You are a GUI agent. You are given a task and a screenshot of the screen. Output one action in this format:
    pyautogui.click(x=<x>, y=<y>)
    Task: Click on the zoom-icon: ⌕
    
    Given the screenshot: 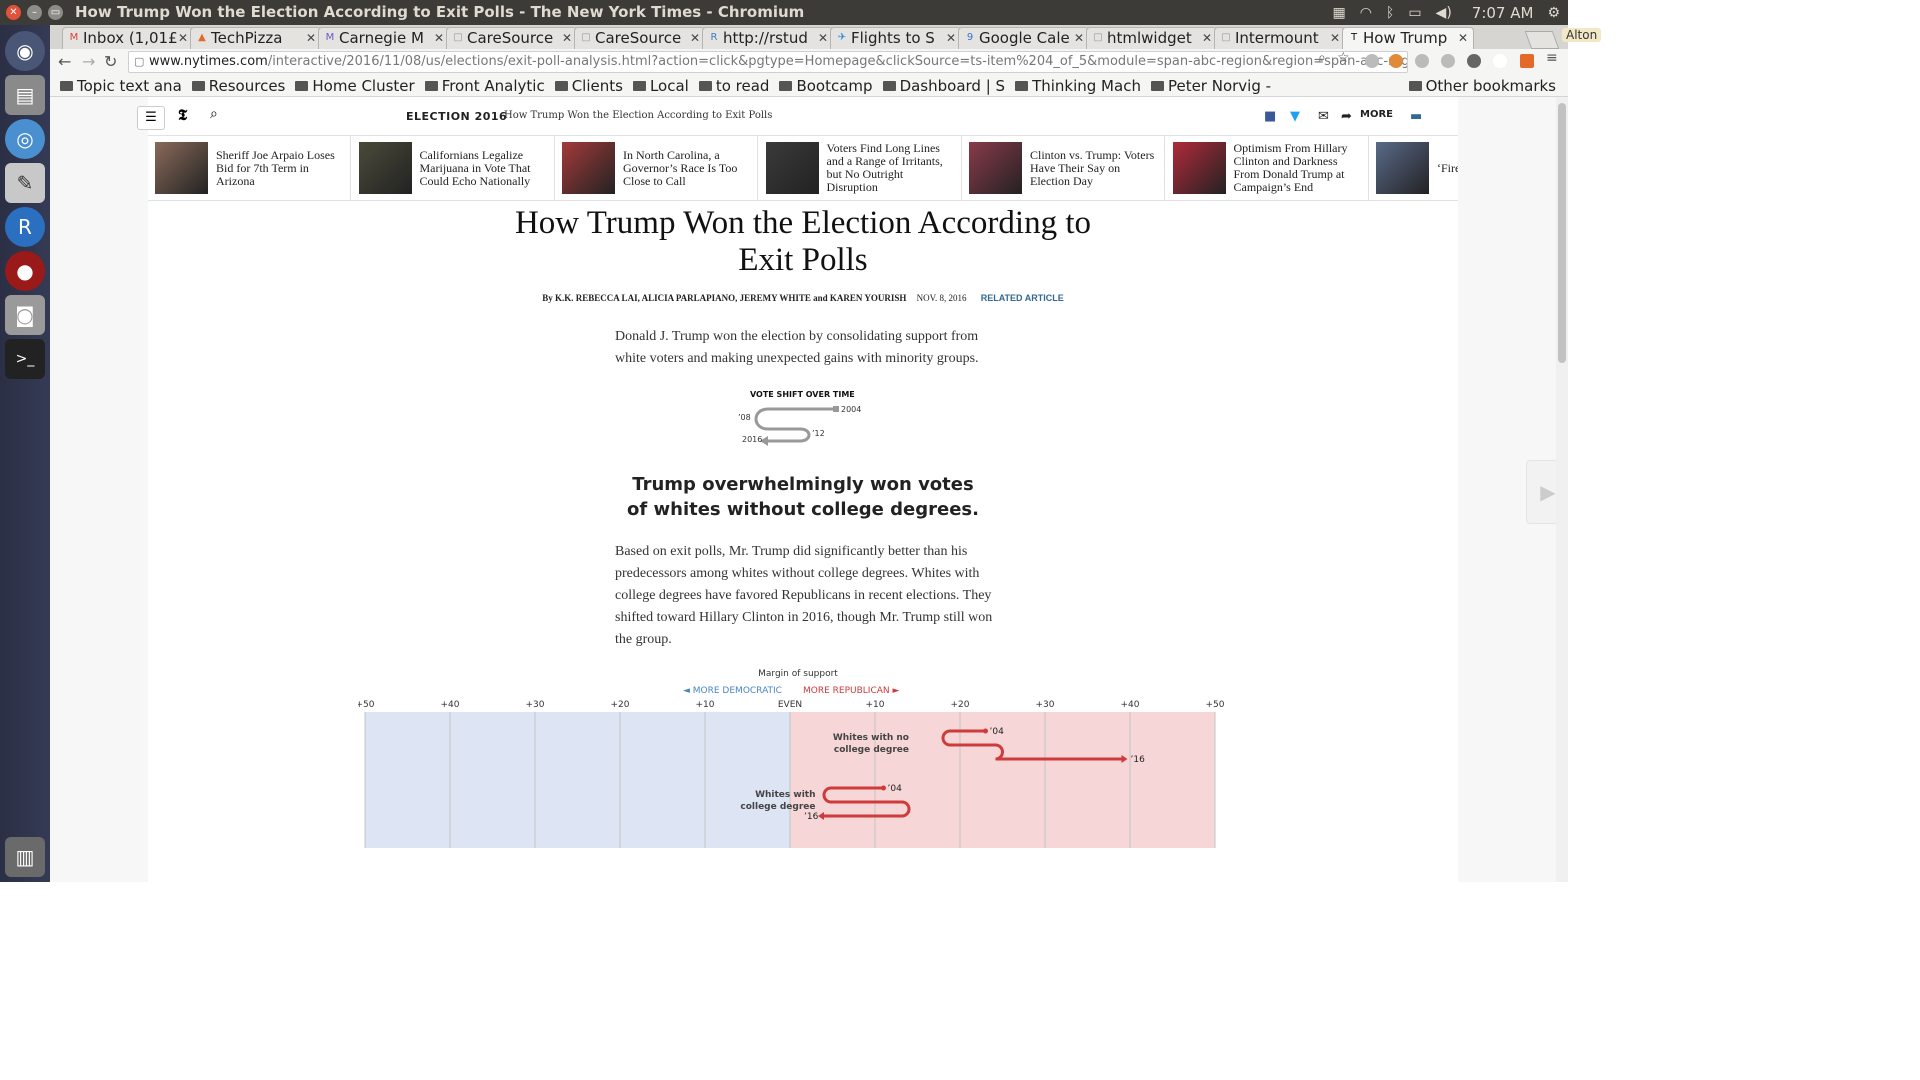 What is the action you would take?
    pyautogui.click(x=1322, y=58)
    